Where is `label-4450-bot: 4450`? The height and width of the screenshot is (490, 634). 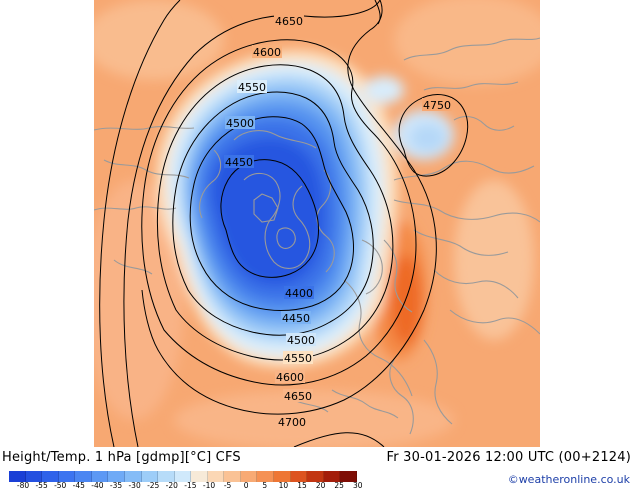 label-4450-bot: 4450 is located at coordinates (296, 318).